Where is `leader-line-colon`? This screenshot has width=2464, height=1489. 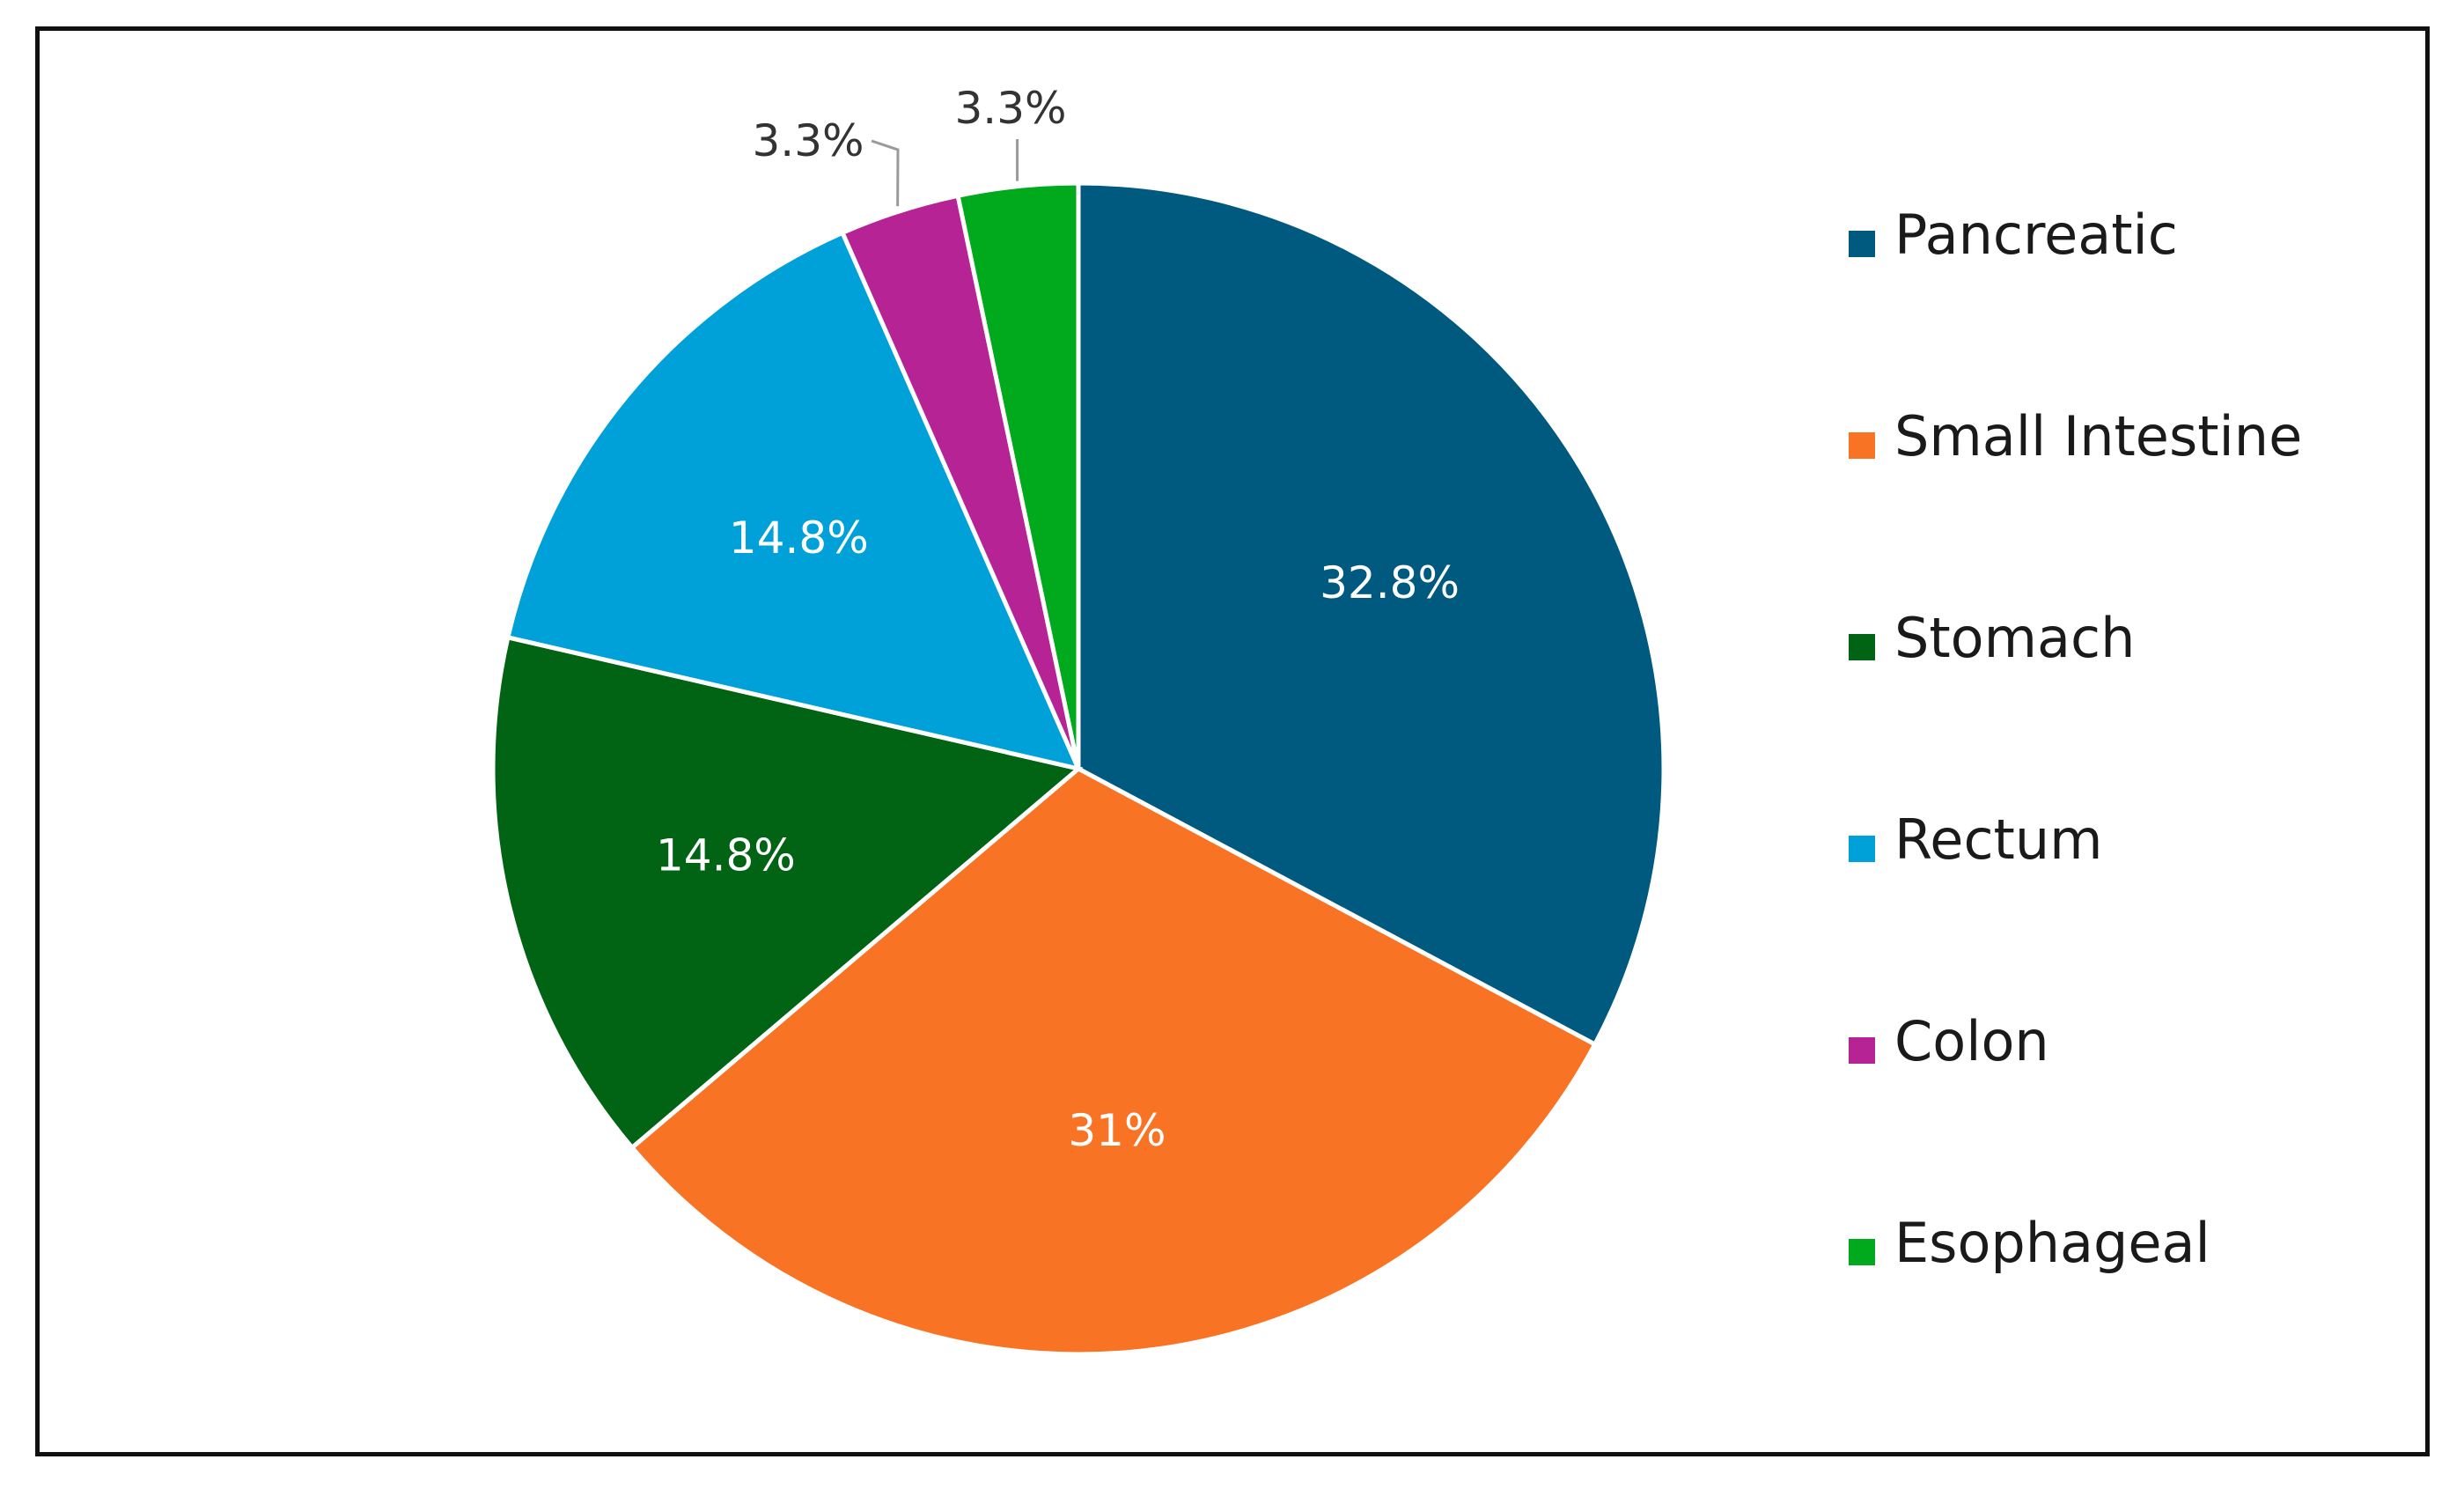
leader-line-colon is located at coordinates (885, 173).